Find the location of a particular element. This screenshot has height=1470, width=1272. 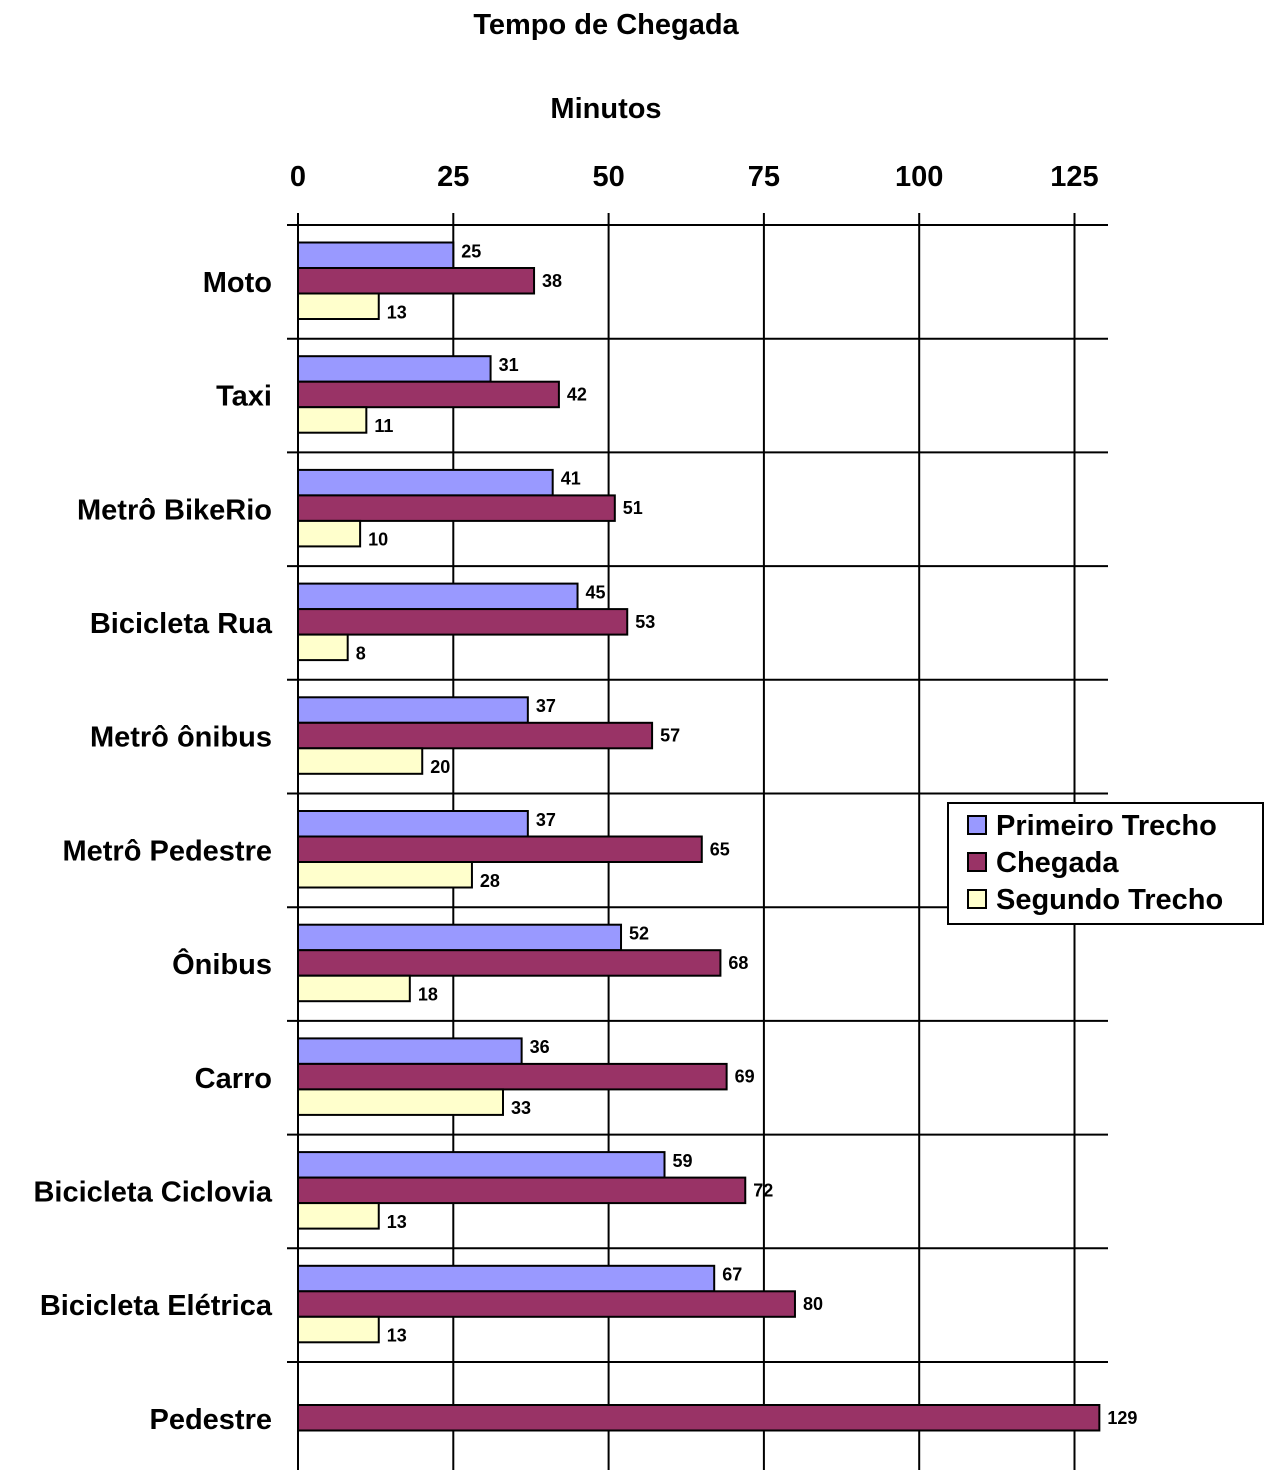

data-label: 59 is located at coordinates (683, 1161).